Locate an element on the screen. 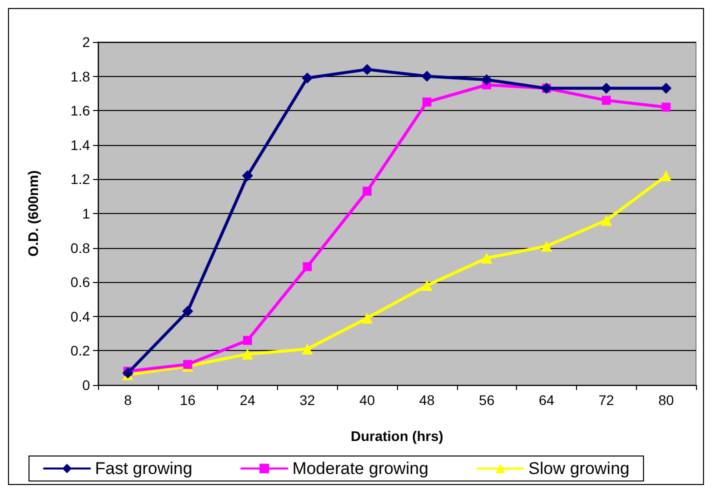 Image resolution: width=712 pixels, height=493 pixels. x-axis-title: Duration (hrs) is located at coordinates (397, 436).